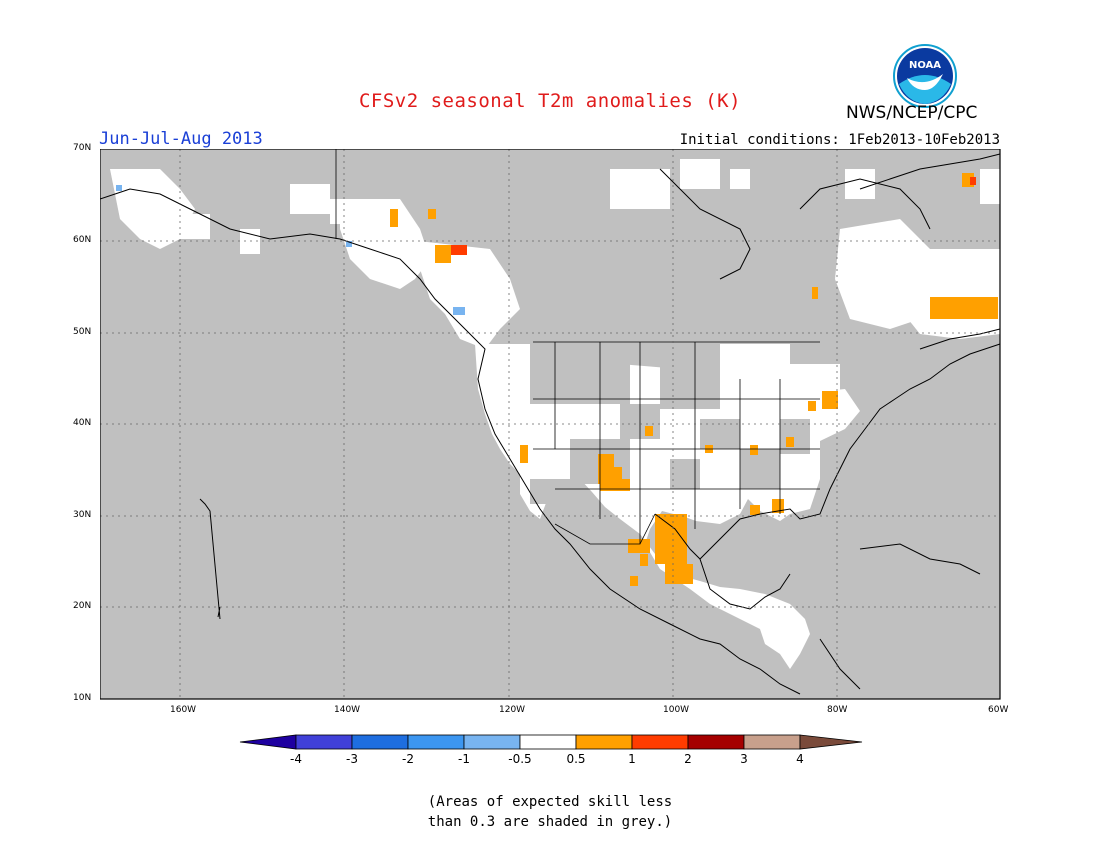 The image size is (1100, 850). Describe the element at coordinates (550, 101) in the screenshot. I see `chart-title: CFSv2 seasonal T2m anomalies (K)` at that location.